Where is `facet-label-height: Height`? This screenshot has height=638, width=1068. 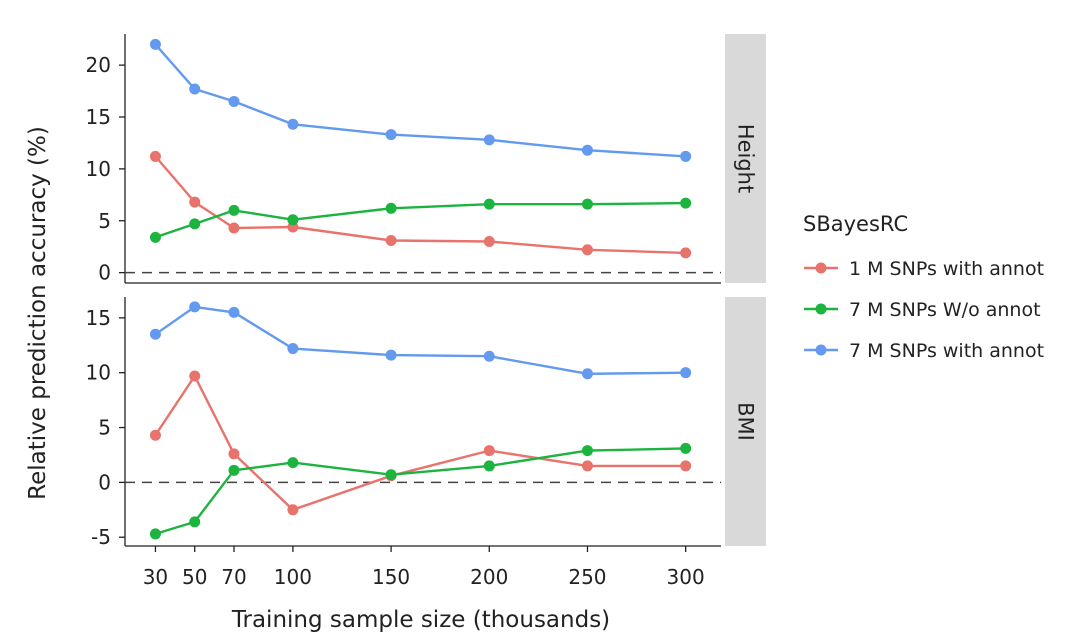
facet-label-height: Height is located at coordinates (746, 158).